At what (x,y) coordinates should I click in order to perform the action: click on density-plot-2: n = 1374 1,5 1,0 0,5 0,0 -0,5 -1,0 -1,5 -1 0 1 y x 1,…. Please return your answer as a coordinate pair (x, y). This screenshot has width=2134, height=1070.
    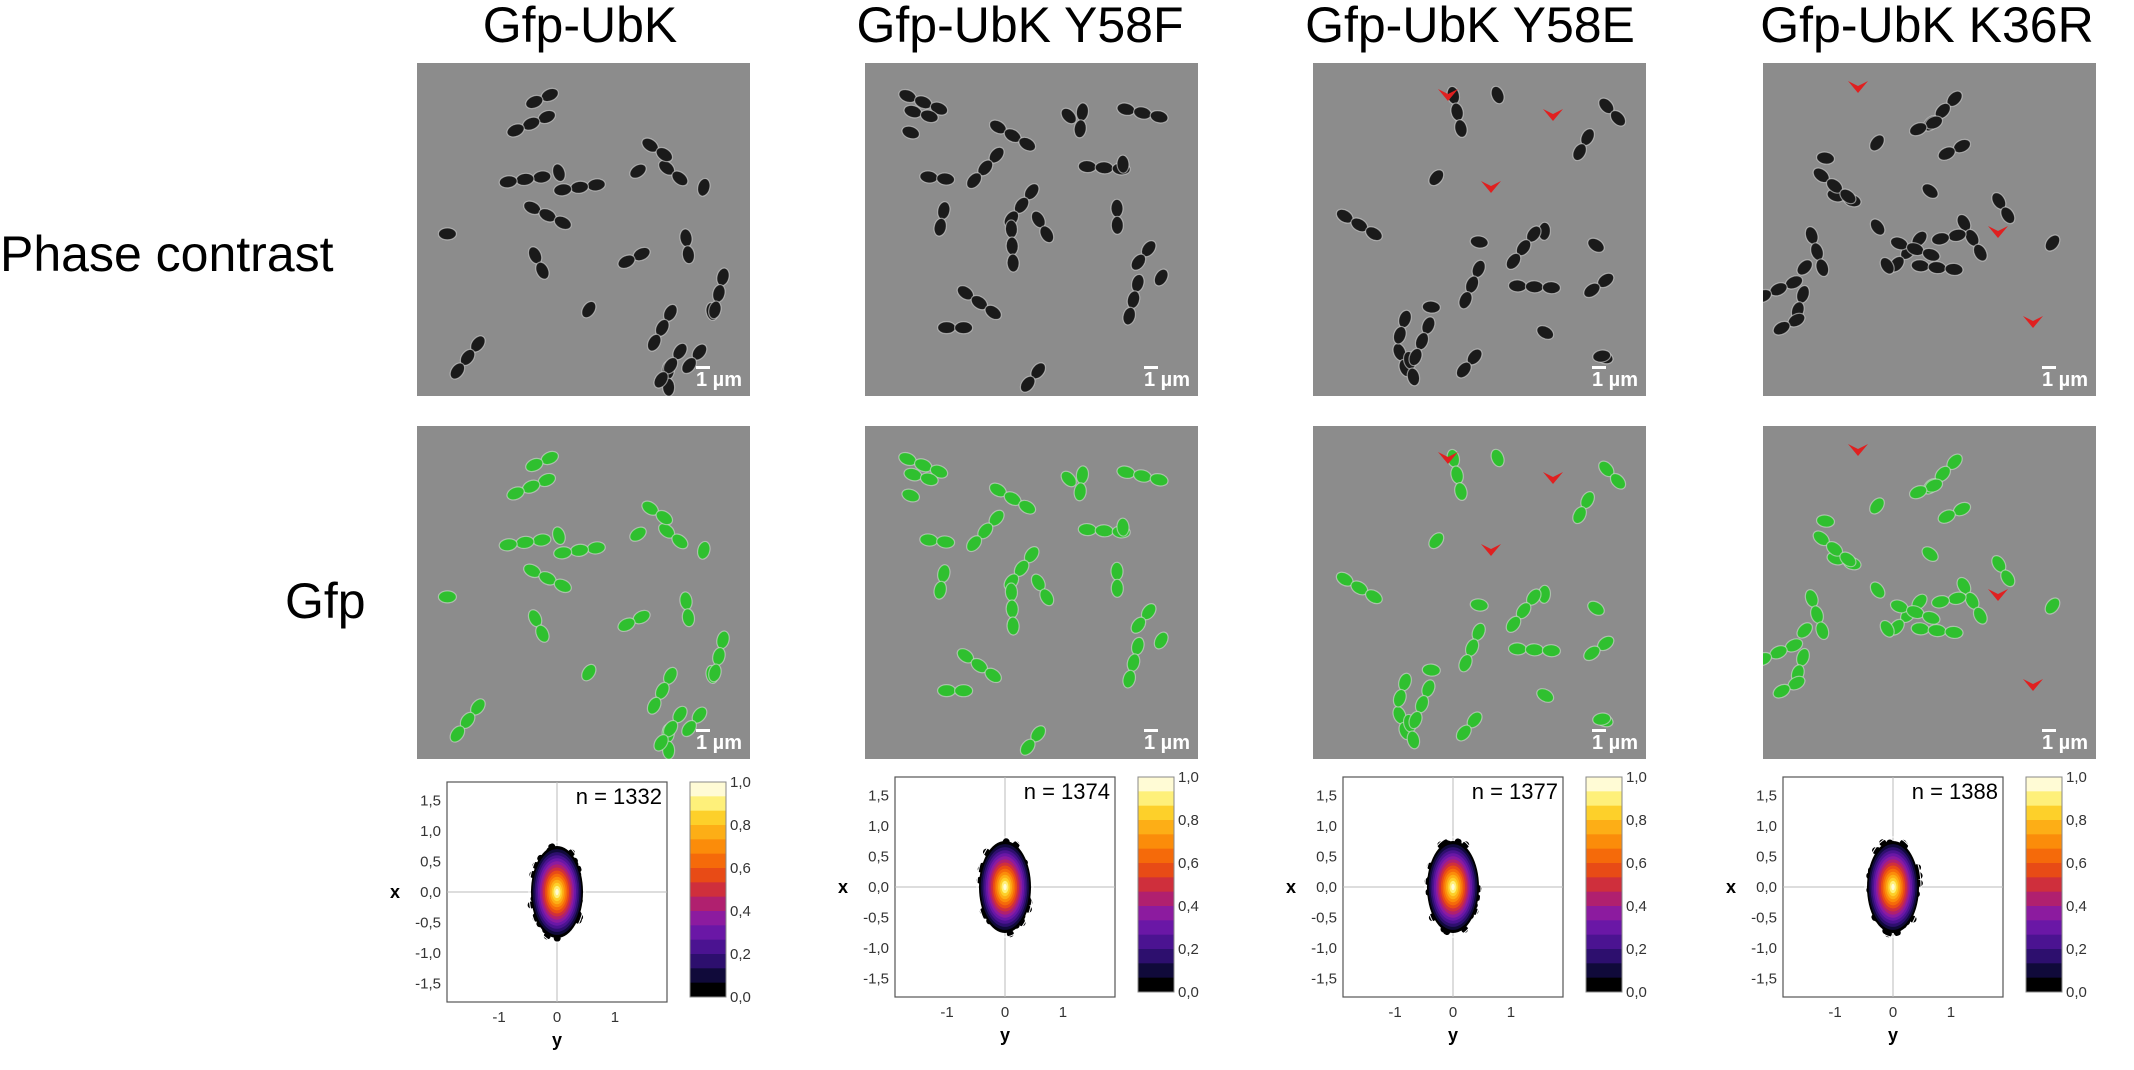
    Looking at the image, I should click on (1026, 915).